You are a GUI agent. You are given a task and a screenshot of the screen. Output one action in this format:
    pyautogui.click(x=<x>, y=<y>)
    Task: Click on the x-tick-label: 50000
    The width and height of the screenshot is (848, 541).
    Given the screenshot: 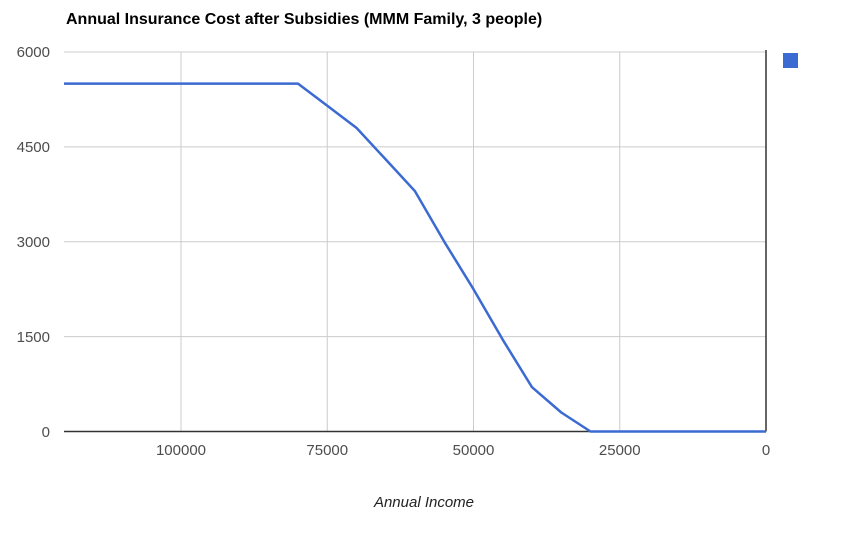 What is the action you would take?
    pyautogui.click(x=473, y=450)
    